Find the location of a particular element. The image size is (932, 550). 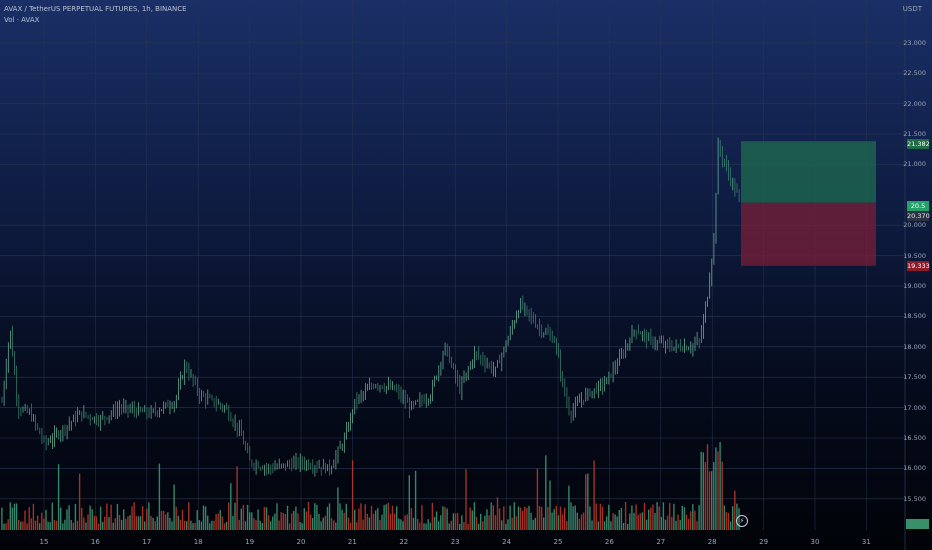

y-tick-label: 15.500 is located at coordinates (914, 498).